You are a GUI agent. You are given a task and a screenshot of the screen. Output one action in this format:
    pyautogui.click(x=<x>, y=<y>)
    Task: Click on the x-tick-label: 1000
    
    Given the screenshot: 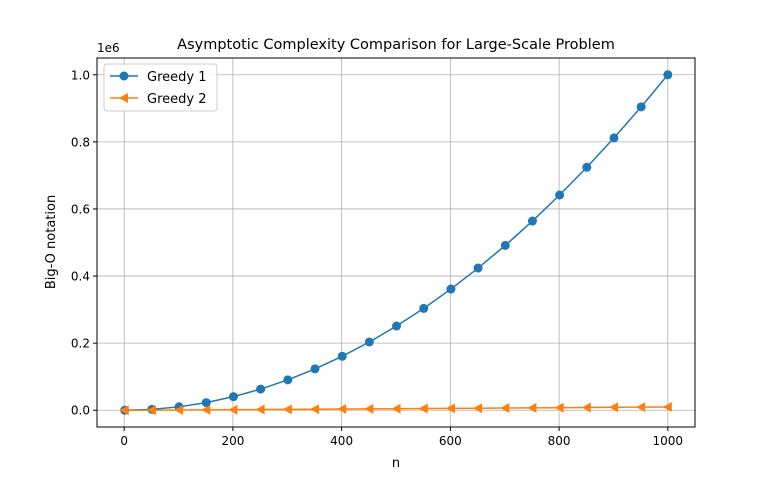 What is the action you would take?
    pyautogui.click(x=668, y=441)
    